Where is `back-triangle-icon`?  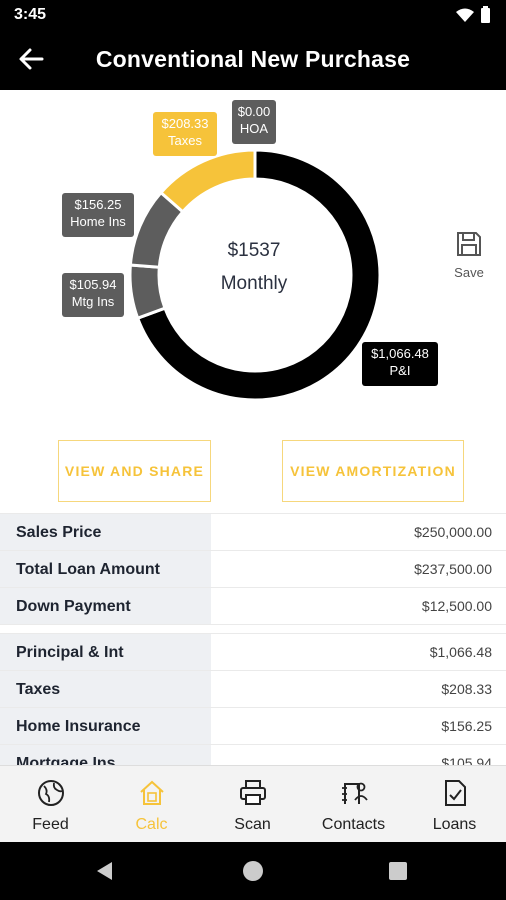 back-triangle-icon is located at coordinates (104, 871).